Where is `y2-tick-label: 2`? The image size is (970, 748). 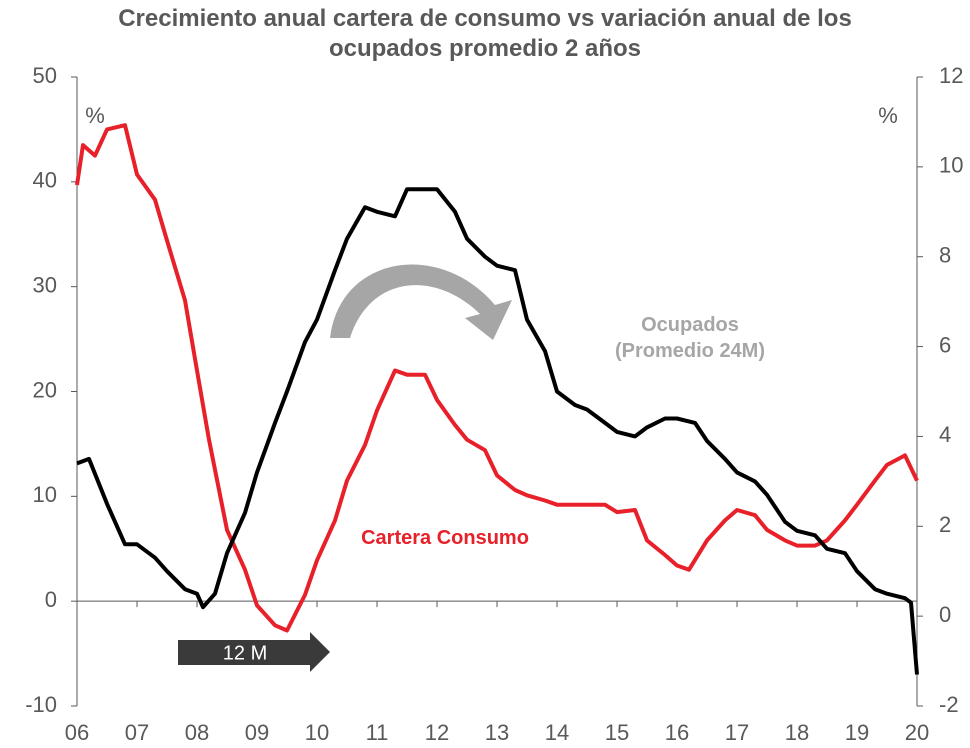 y2-tick-label: 2 is located at coordinates (945, 524).